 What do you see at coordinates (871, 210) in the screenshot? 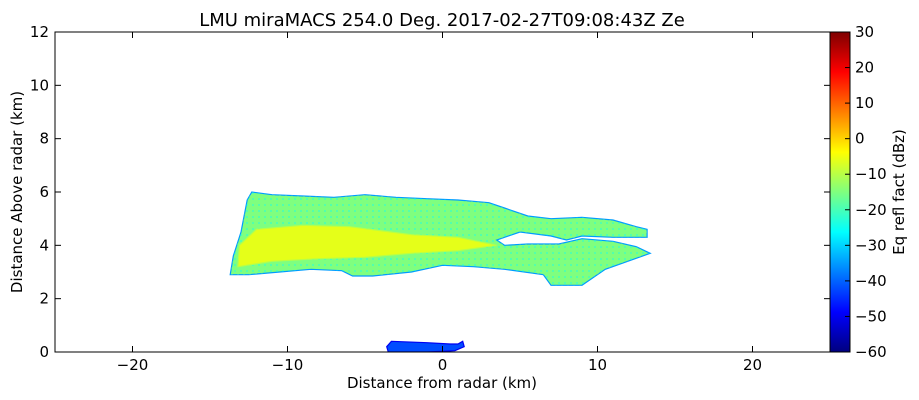
I see `colorbar-tick-label: −20` at bounding box center [871, 210].